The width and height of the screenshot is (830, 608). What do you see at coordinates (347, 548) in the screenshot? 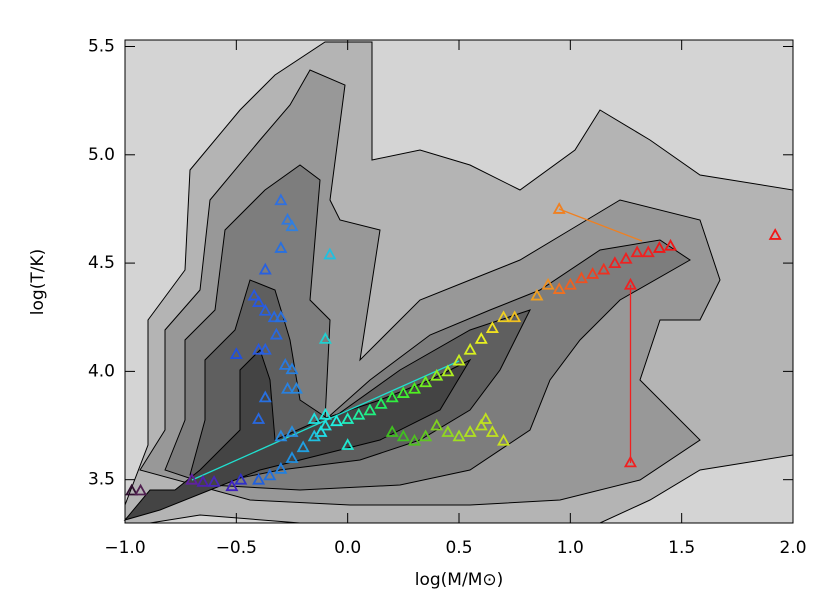
I see `x-tick-label: 0.0` at bounding box center [347, 548].